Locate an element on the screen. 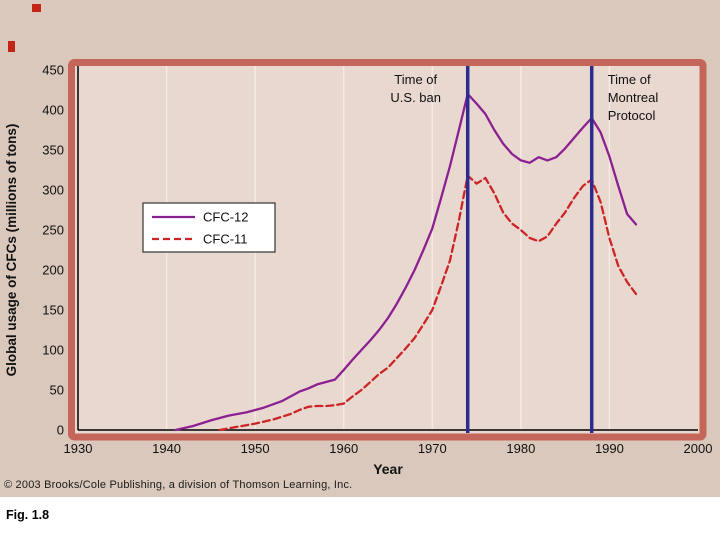 This screenshot has height=540, width=720. y-tick-label-0: 0 is located at coordinates (60, 430).